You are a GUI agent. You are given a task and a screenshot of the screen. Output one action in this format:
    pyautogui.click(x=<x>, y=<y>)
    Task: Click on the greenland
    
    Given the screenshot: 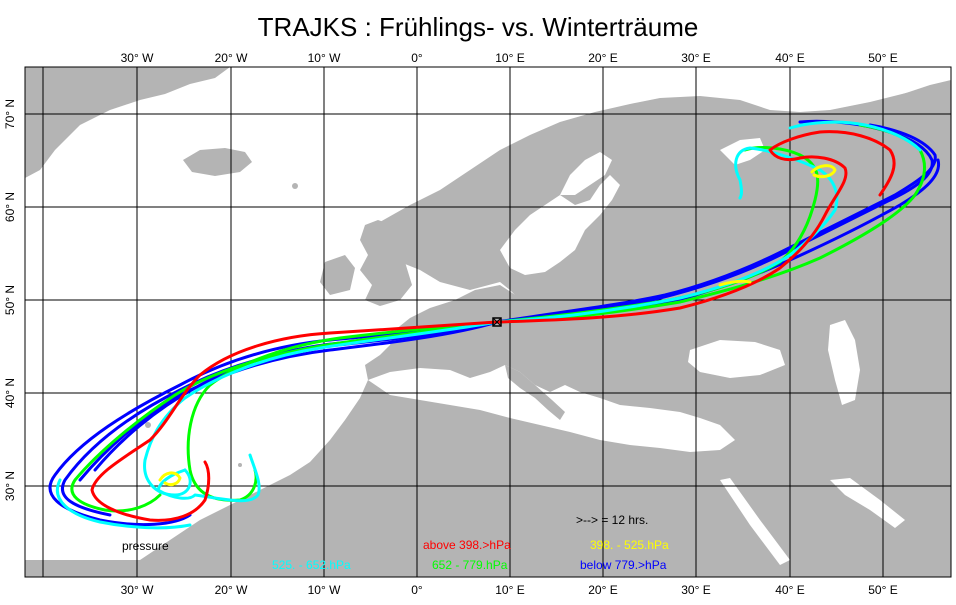 What is the action you would take?
    pyautogui.click(x=127, y=122)
    